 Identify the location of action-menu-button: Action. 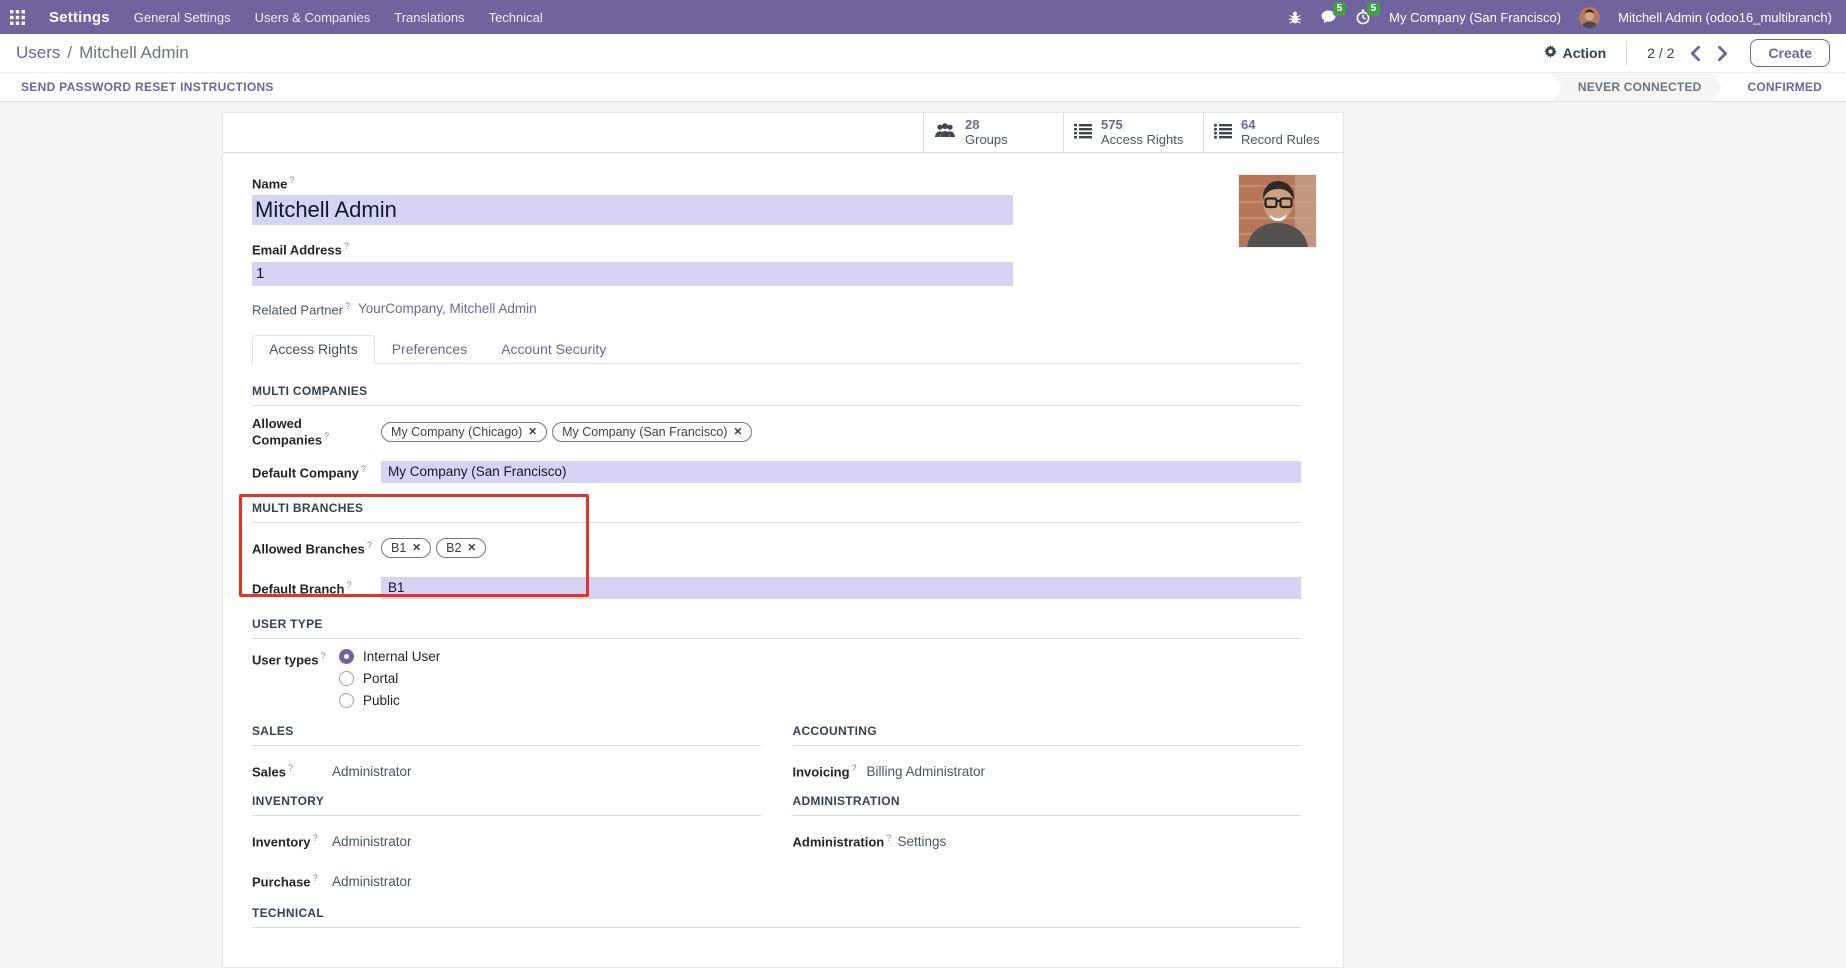
(1574, 53).